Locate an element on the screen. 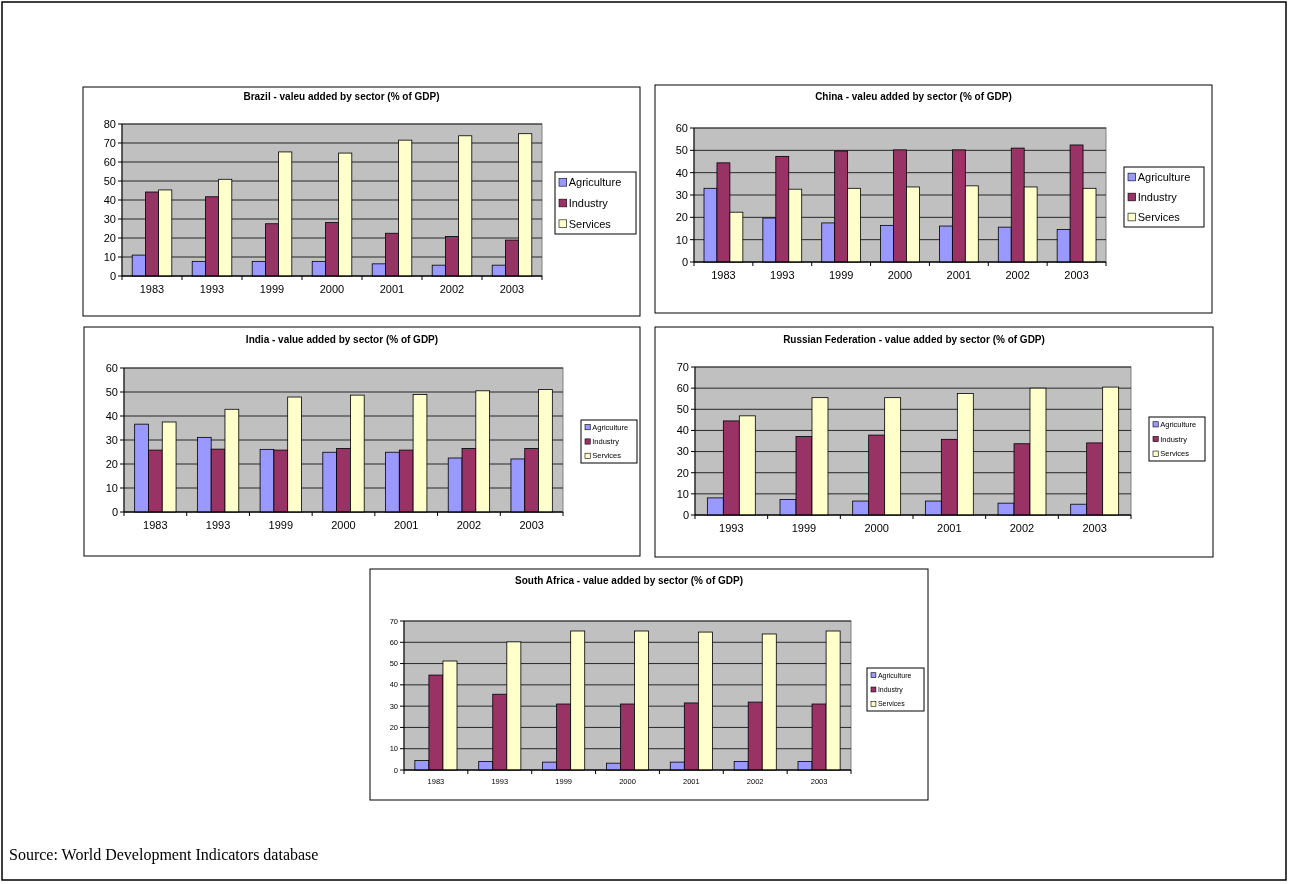 The image size is (1289, 884). chart-title: South Africa - value added by sector (% of GDP) is located at coordinates (629, 580).